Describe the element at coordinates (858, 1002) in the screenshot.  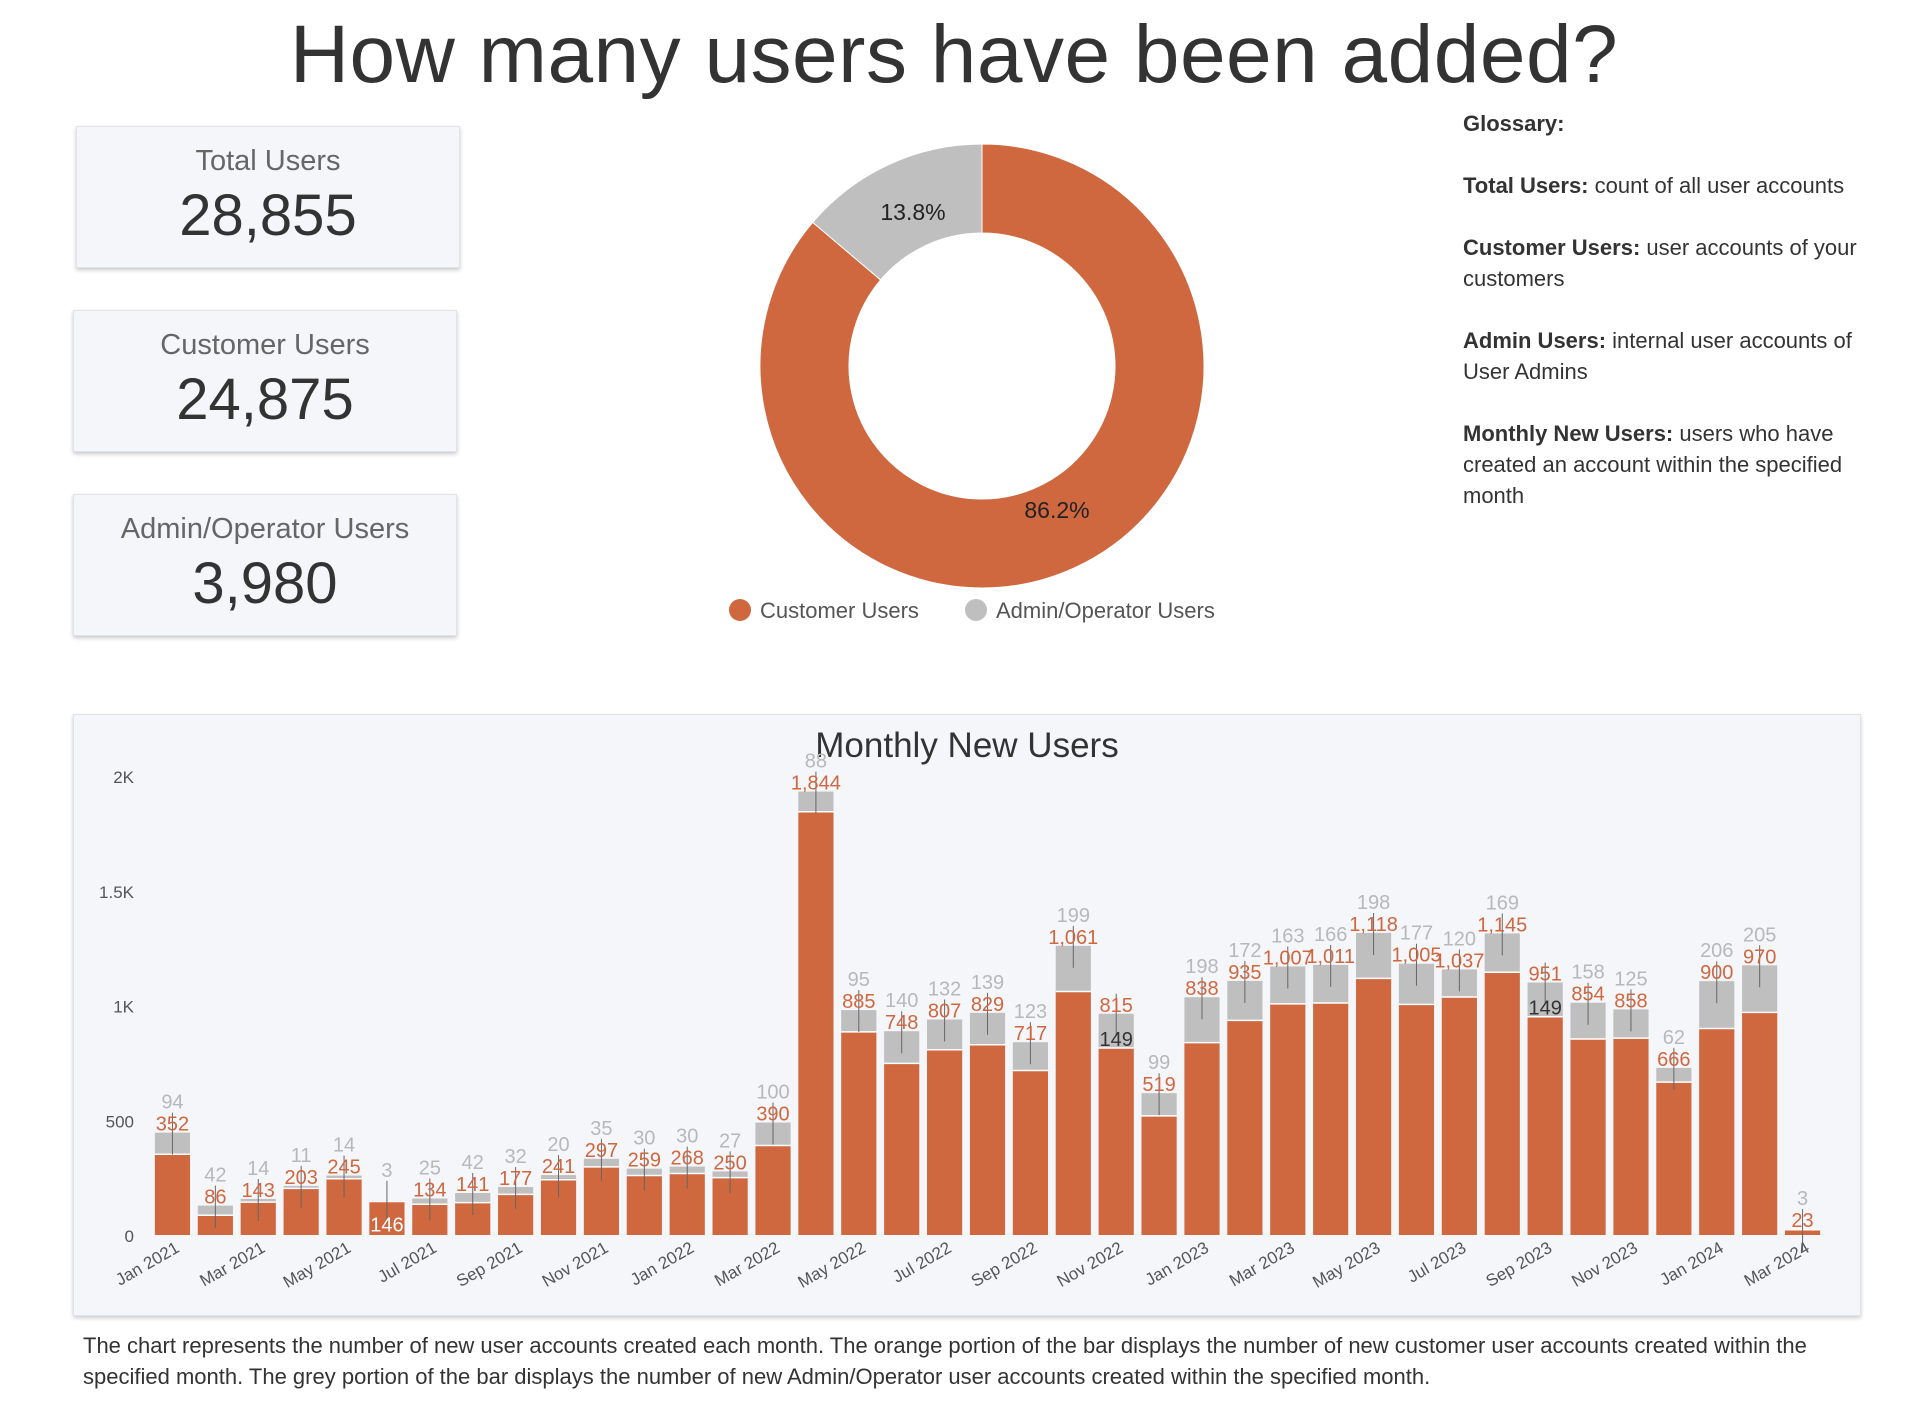
I see `bar-value-customer: 885` at that location.